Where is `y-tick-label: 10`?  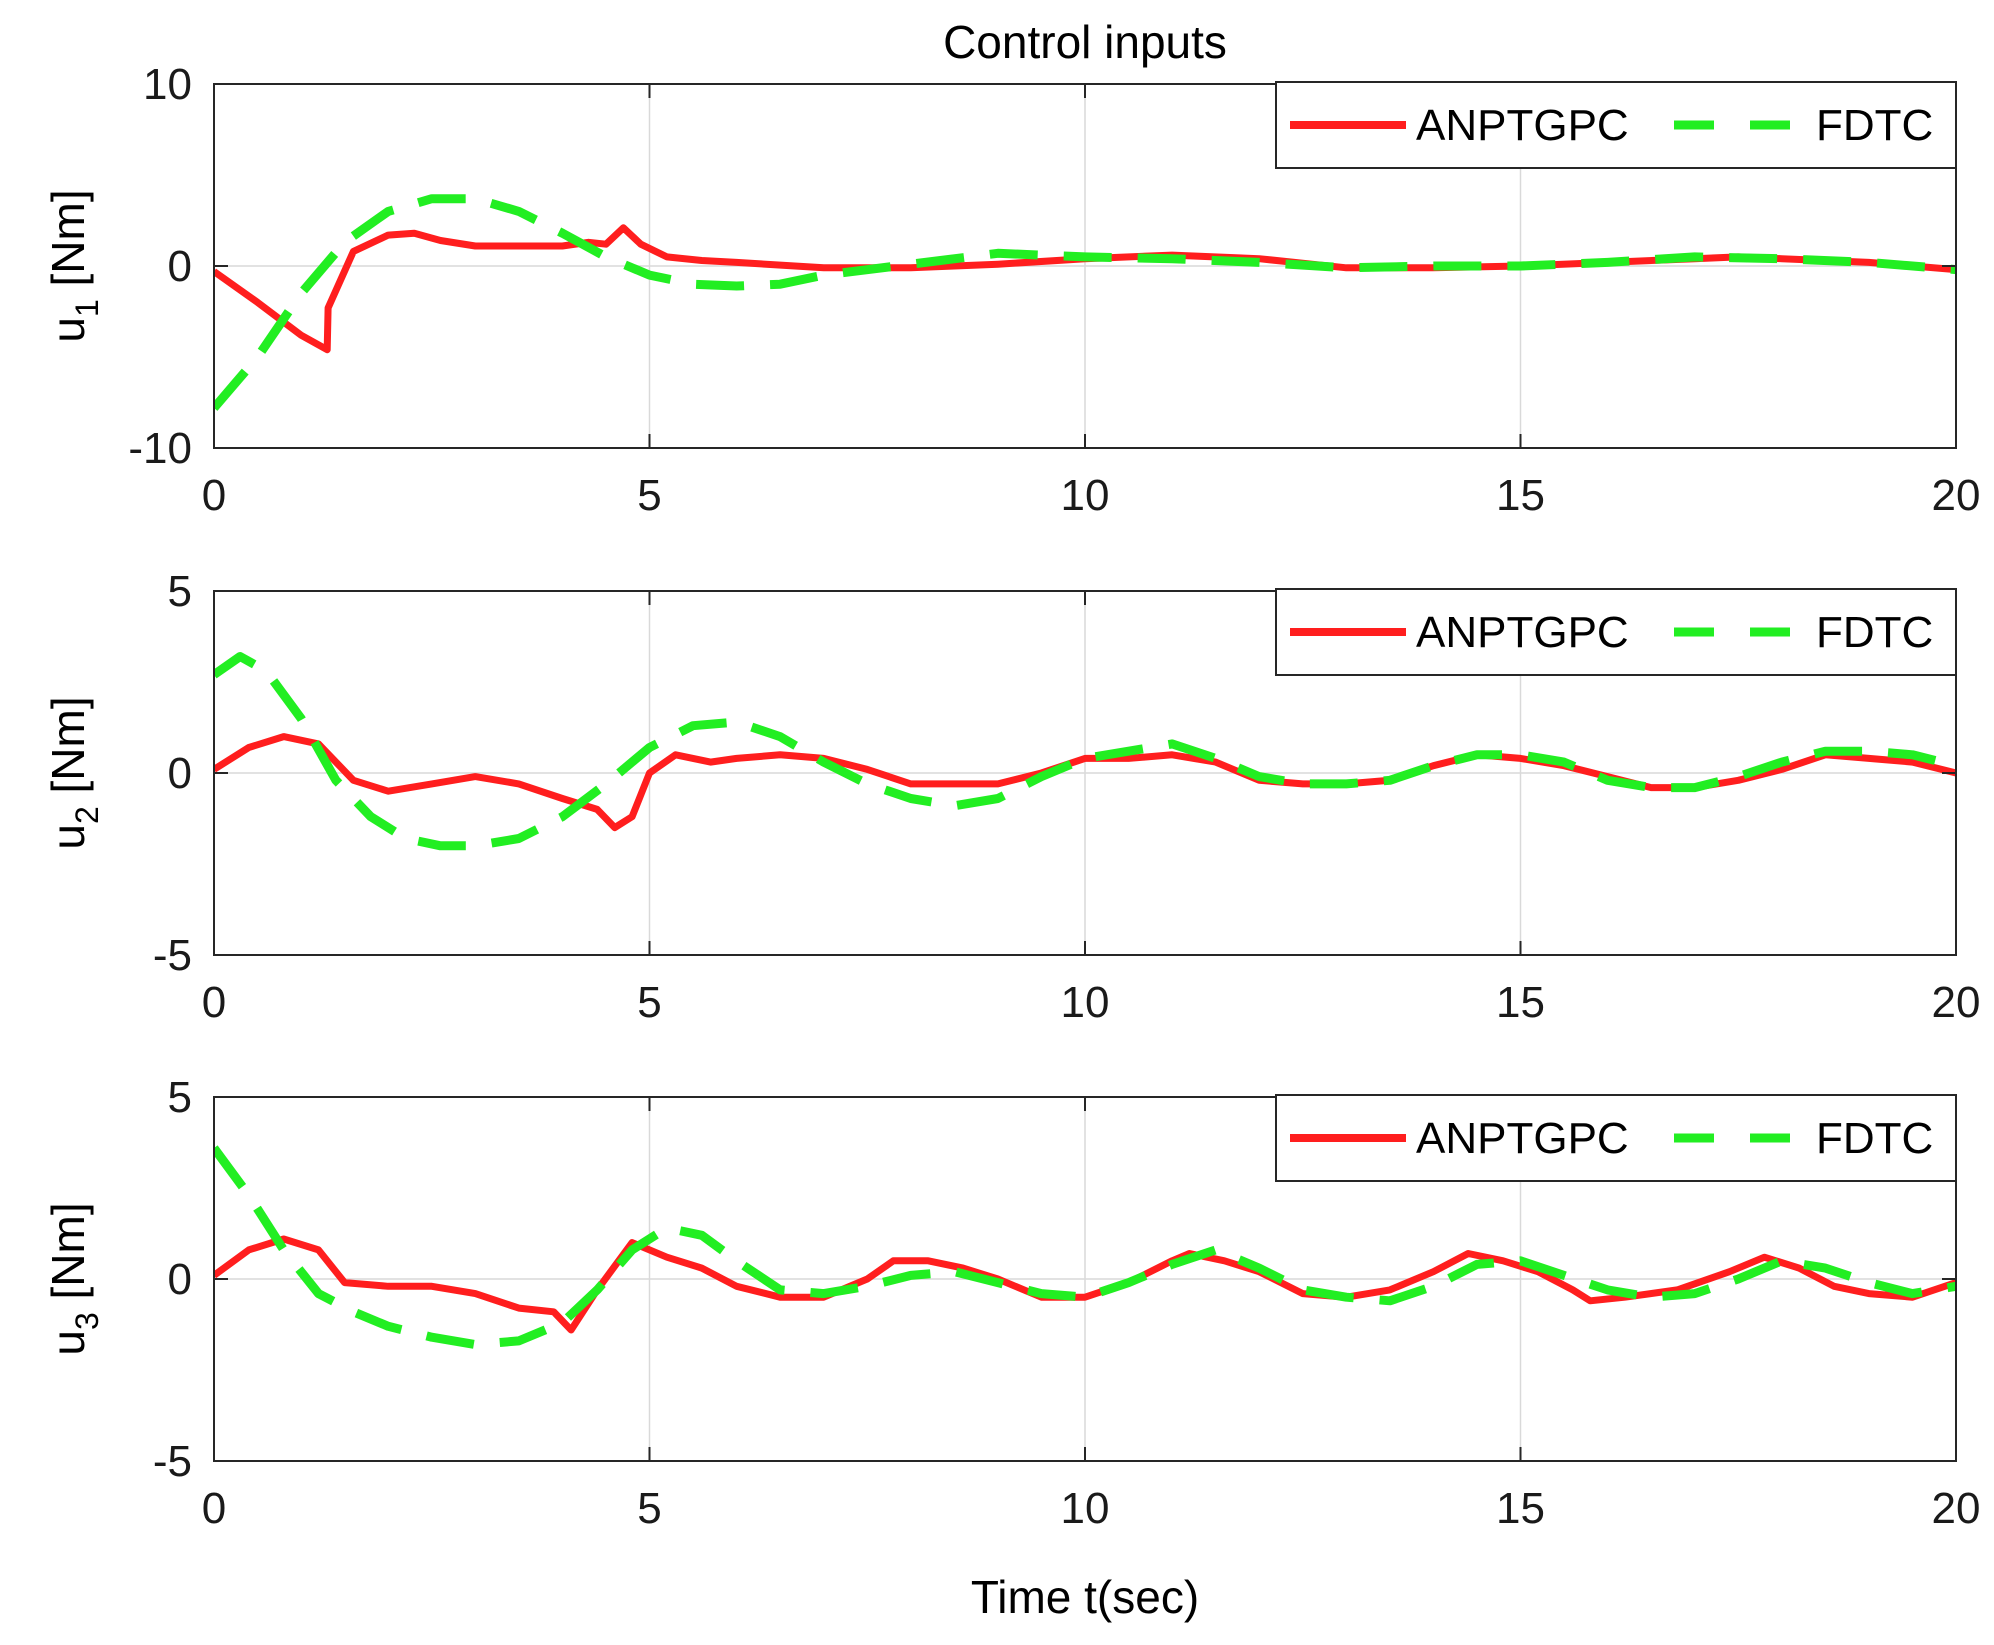 y-tick-label: 10 is located at coordinates (167, 84).